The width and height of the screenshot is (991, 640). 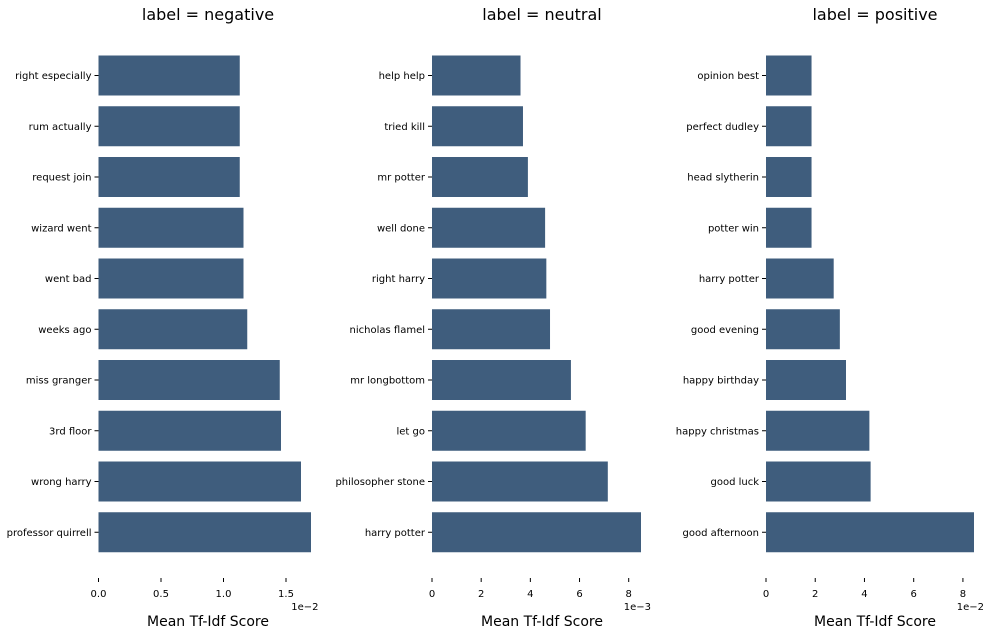 What do you see at coordinates (411, 431) in the screenshot?
I see `category-label: let go` at bounding box center [411, 431].